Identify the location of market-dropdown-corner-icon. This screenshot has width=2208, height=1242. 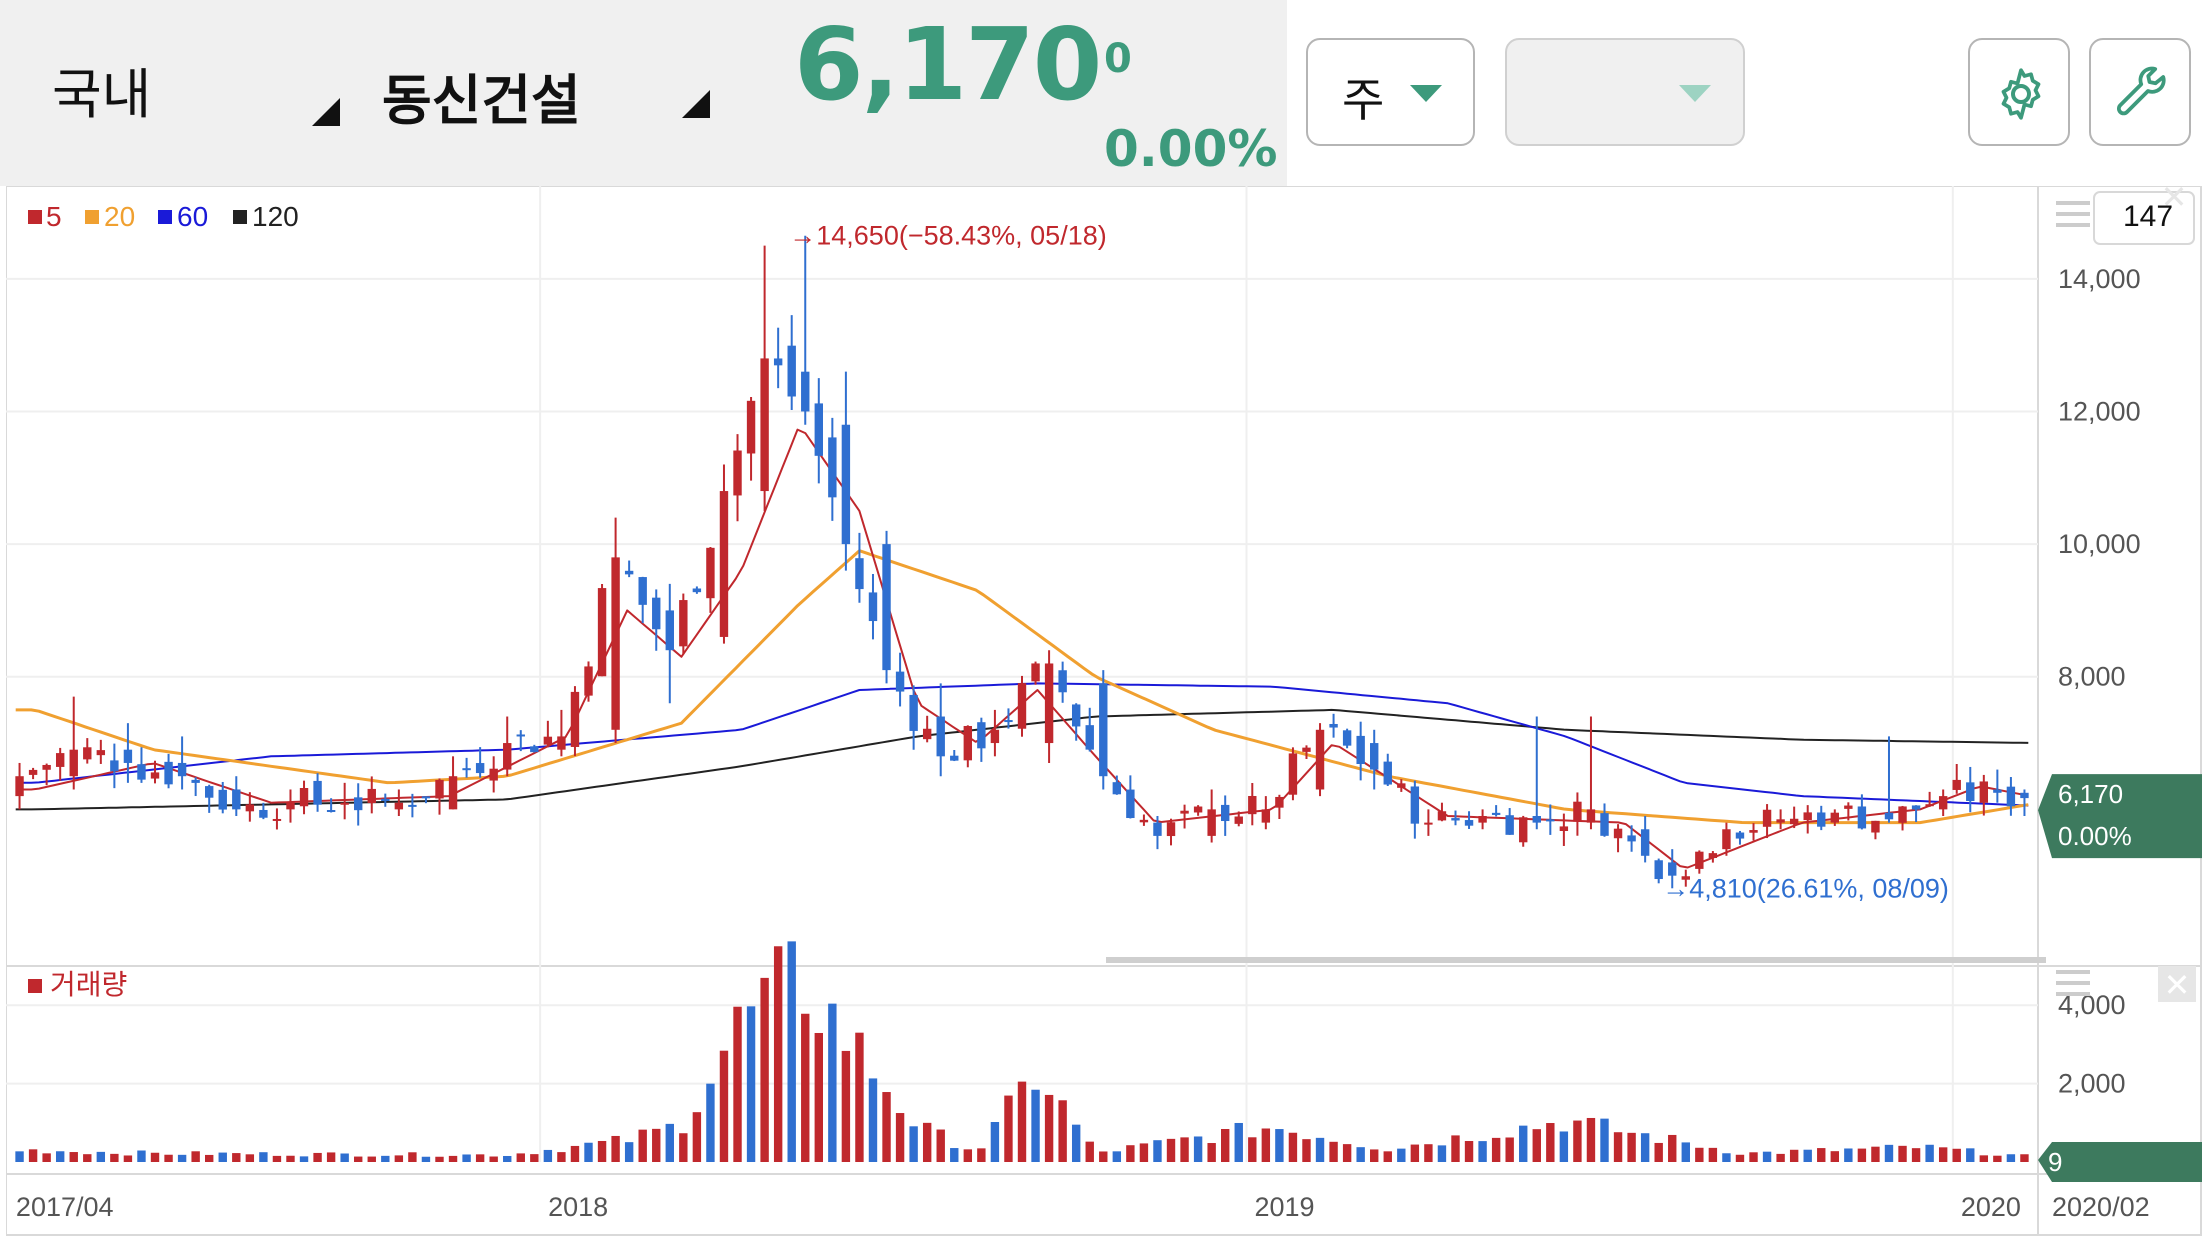
(326, 112).